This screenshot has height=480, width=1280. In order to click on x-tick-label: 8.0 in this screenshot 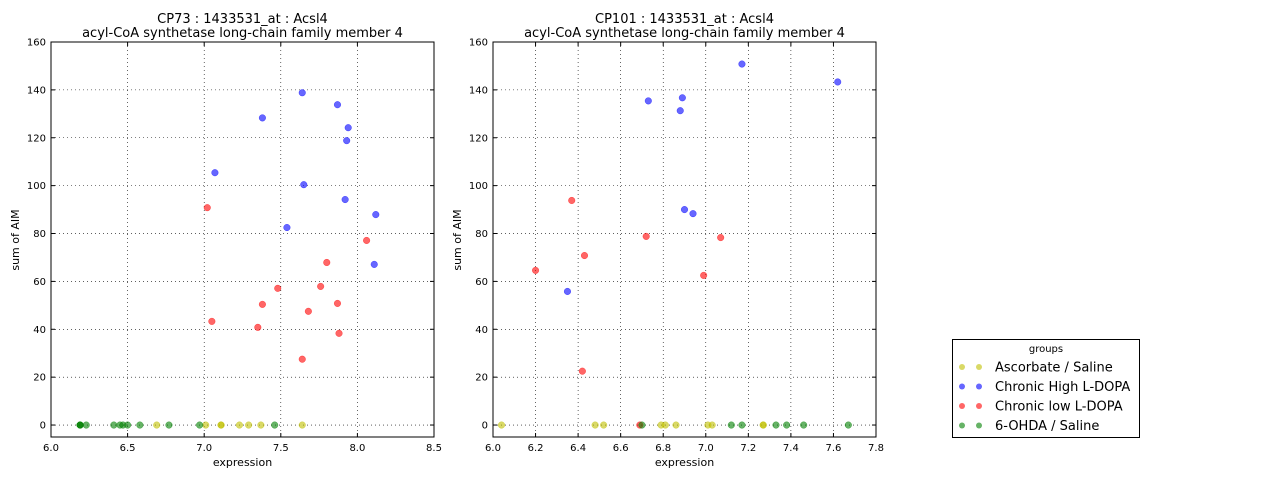, I will do `click(357, 448)`.